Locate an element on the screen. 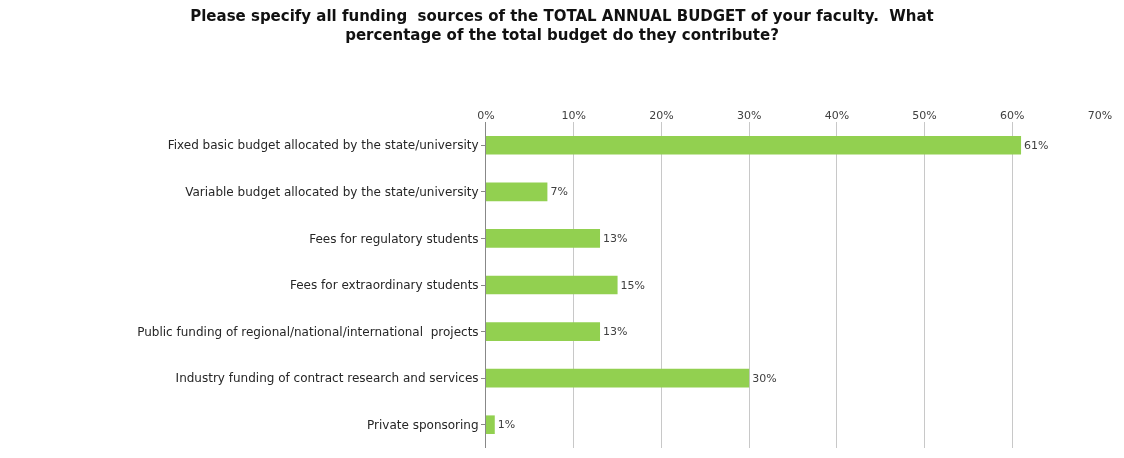 This screenshot has width=1124, height=458. x-tick-label: 40% is located at coordinates (837, 115).